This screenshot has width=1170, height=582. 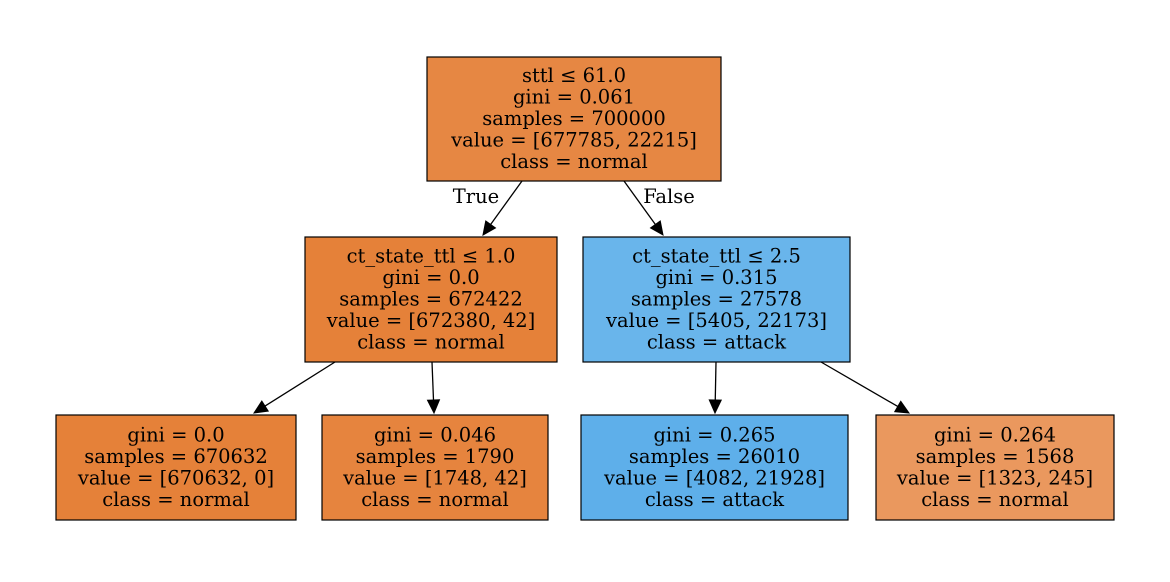 I want to click on edge-n0-n2: False, so click(x=659, y=208).